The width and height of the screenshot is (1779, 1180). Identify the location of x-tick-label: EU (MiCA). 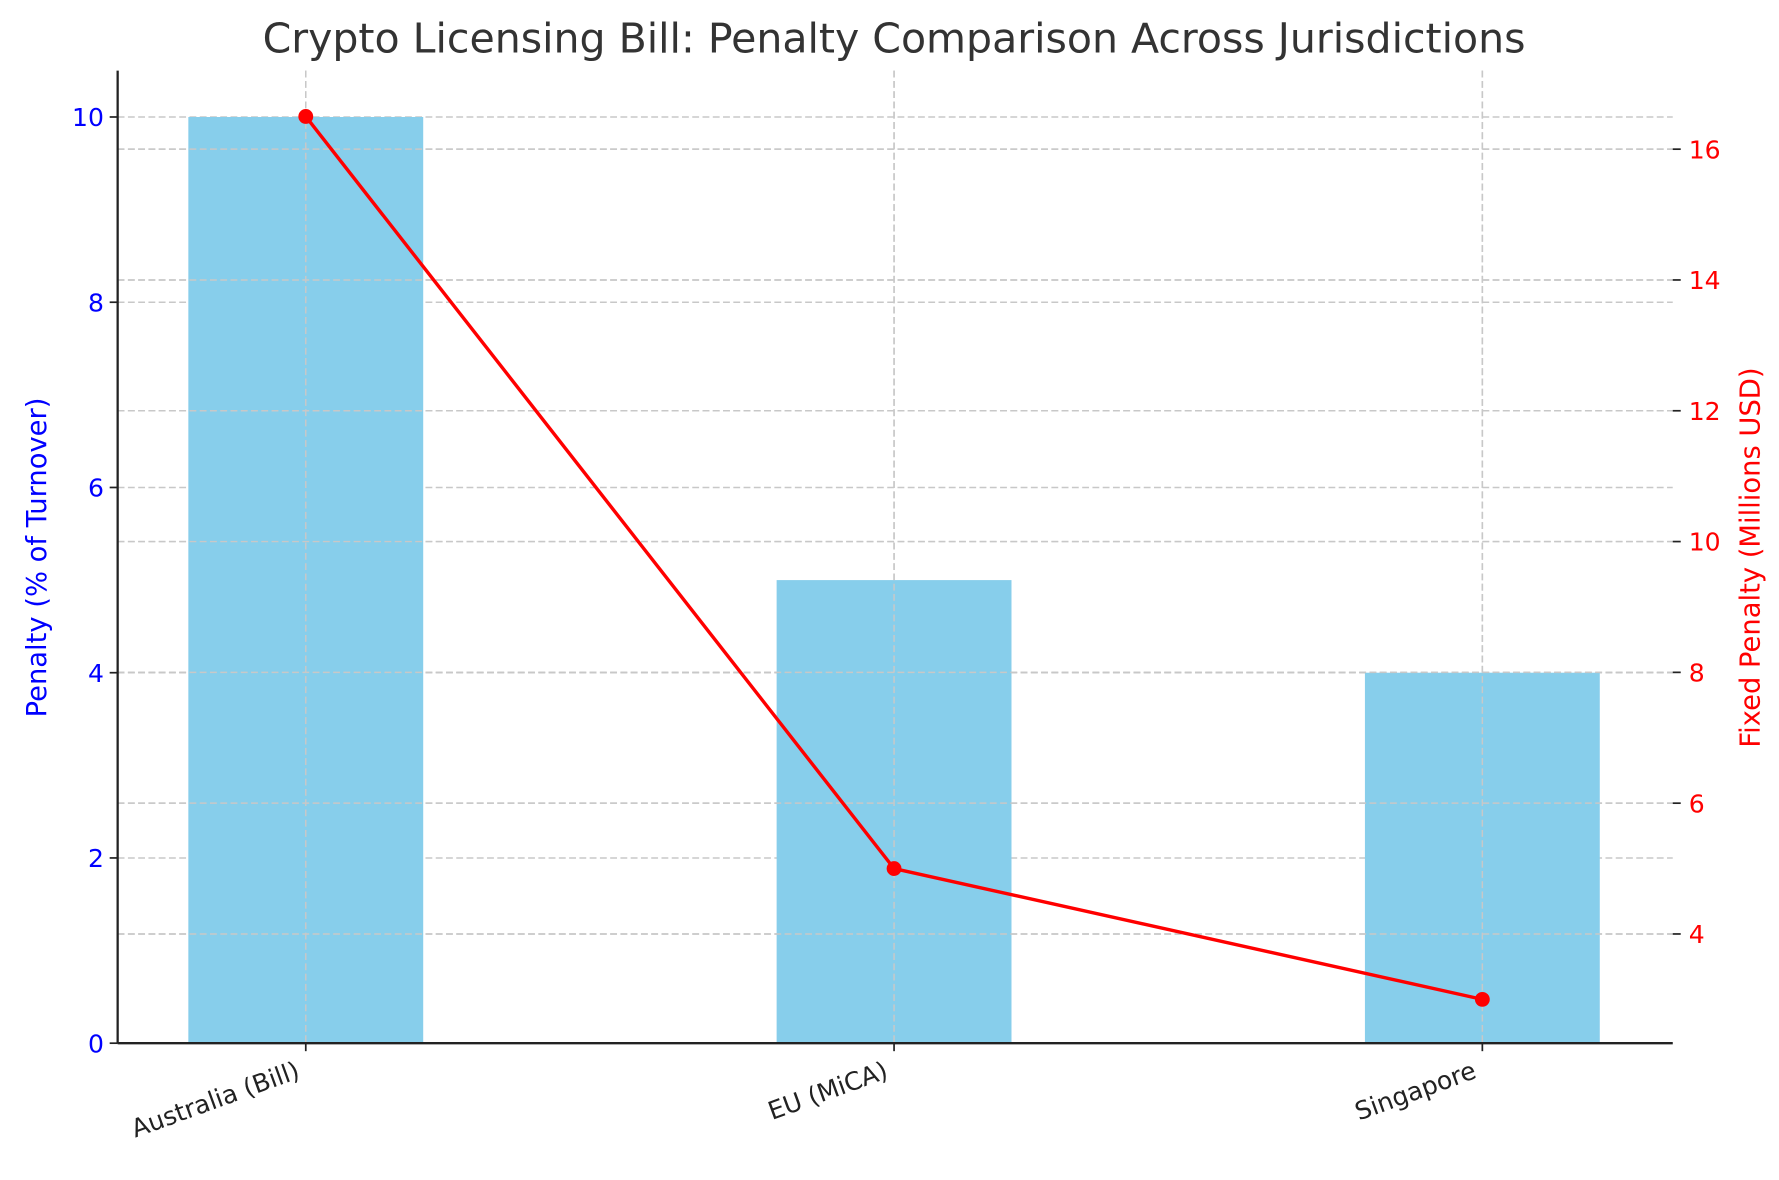
(827, 1091).